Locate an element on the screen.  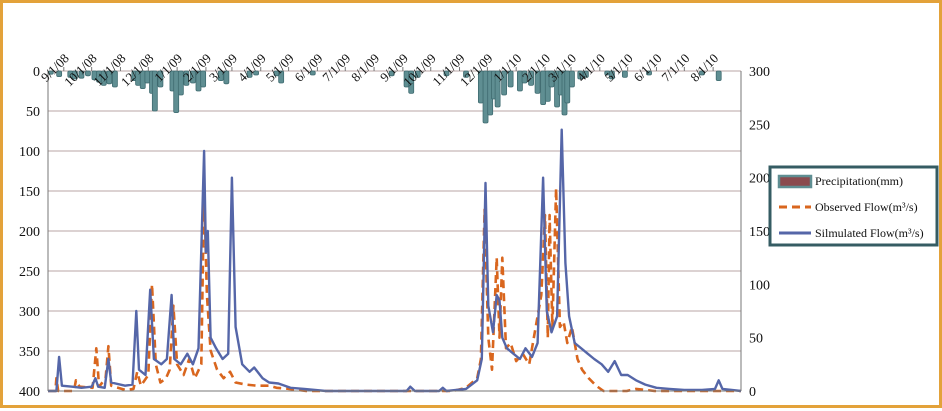
left-tick-label: 400 is located at coordinates (29, 392).